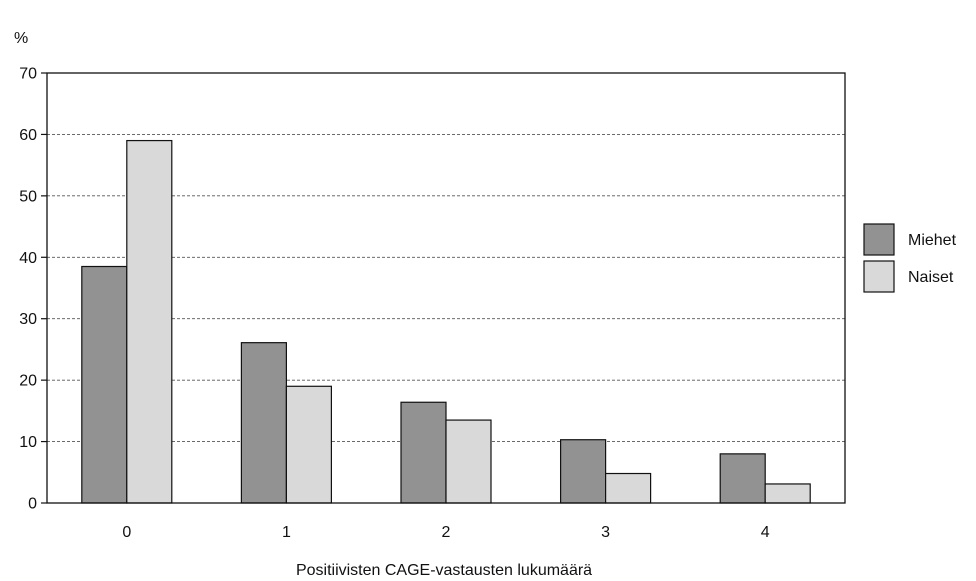 Image resolution: width=976 pixels, height=581 pixels. Describe the element at coordinates (28, 258) in the screenshot. I see `y-tick-label: 40` at that location.